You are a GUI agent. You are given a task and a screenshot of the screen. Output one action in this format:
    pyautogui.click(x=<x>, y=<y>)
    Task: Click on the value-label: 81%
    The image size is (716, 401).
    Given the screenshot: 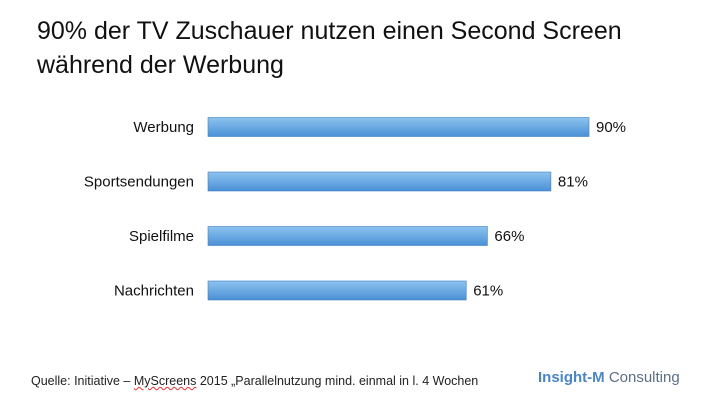 What is the action you would take?
    pyautogui.click(x=573, y=182)
    